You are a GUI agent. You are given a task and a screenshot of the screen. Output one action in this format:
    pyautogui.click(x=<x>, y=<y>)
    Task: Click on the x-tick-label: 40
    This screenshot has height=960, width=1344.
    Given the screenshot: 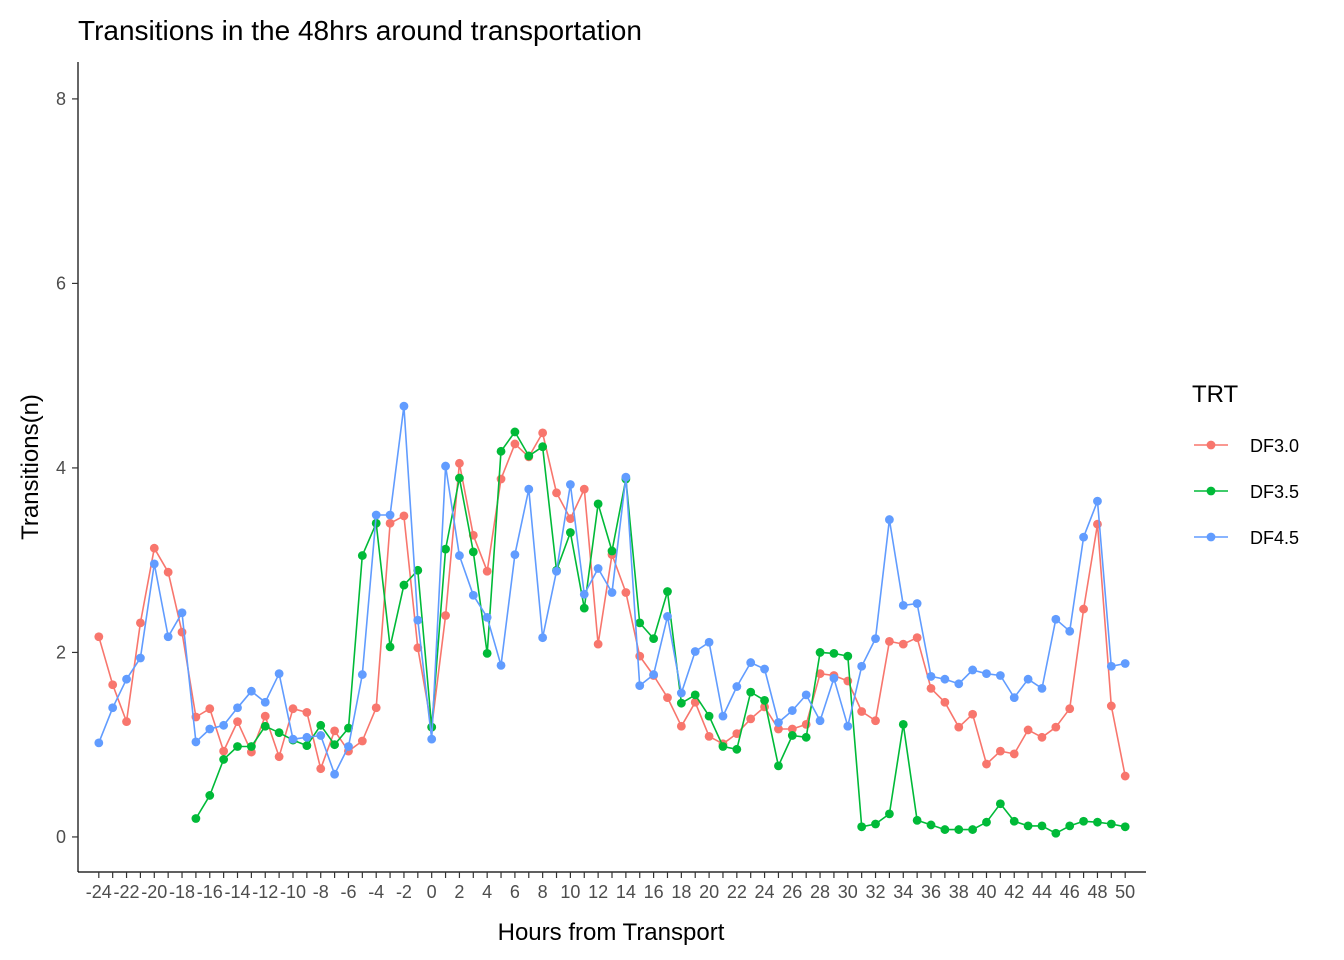 What is the action you would take?
    pyautogui.click(x=986, y=892)
    